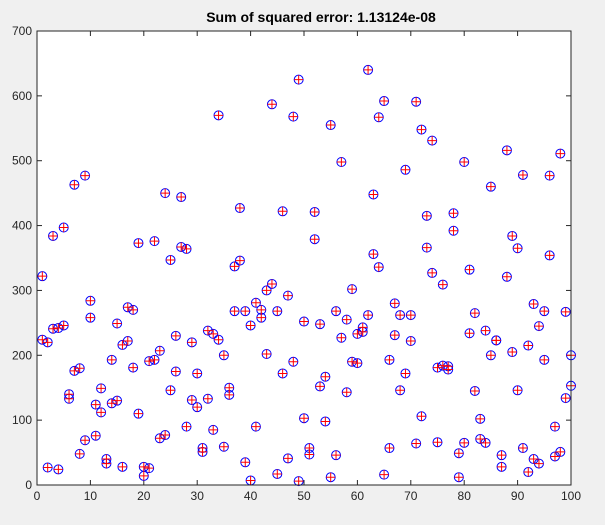 Image resolution: width=605 pixels, height=525 pixels. Describe the element at coordinates (198, 496) in the screenshot. I see `x-tick-label: 30` at that location.